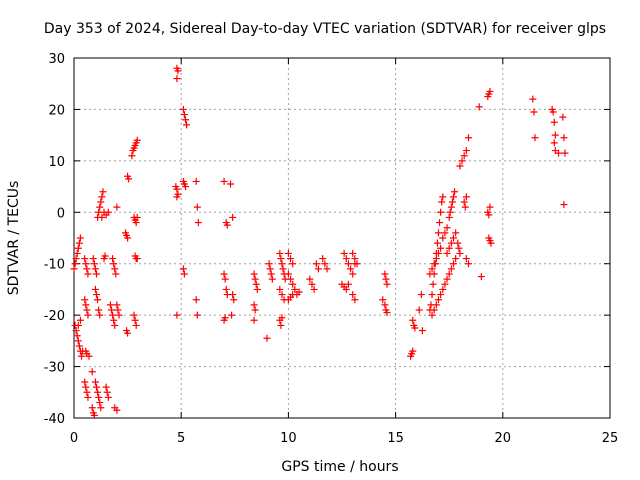  Describe the element at coordinates (181, 438) in the screenshot. I see `x-tick-label: 5` at that location.